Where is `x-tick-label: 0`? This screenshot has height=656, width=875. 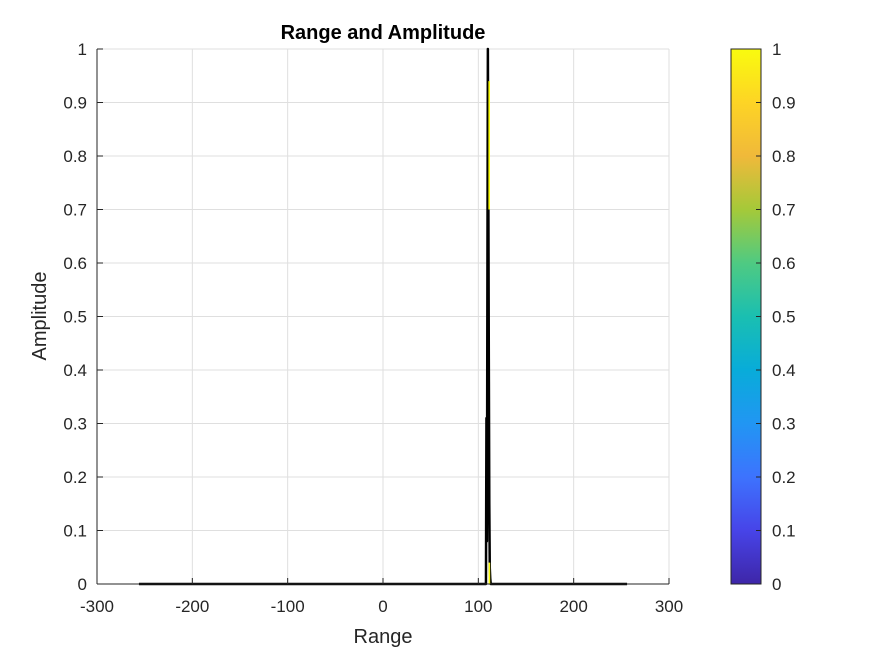 x-tick-label: 0 is located at coordinates (382, 606).